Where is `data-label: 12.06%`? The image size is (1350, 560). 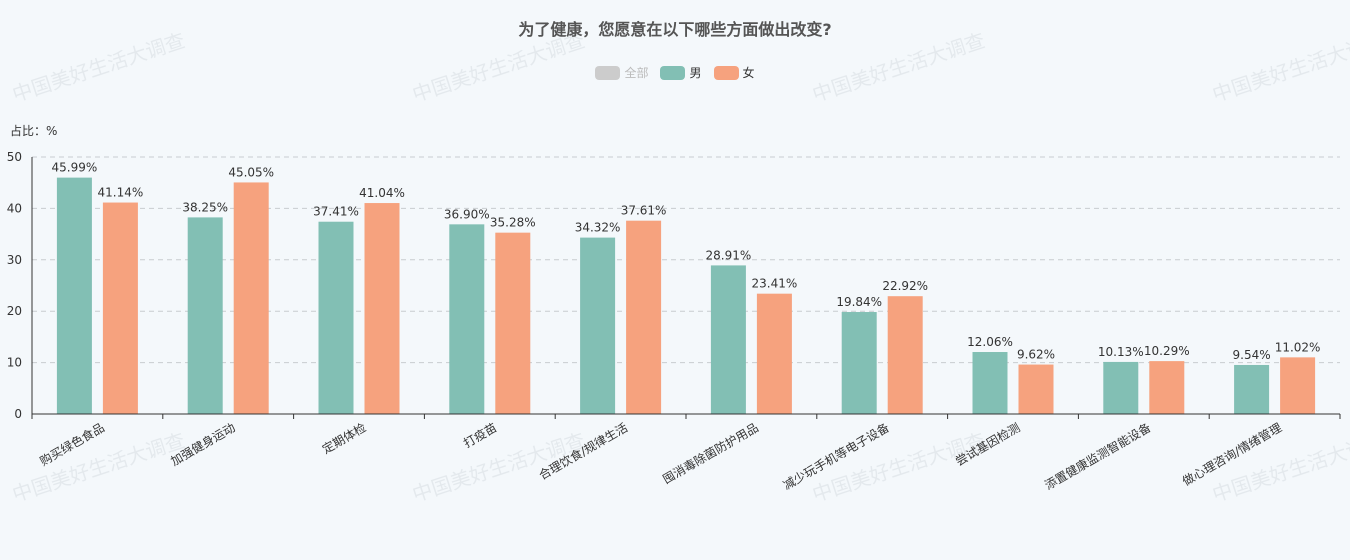
data-label: 12.06% is located at coordinates (990, 342).